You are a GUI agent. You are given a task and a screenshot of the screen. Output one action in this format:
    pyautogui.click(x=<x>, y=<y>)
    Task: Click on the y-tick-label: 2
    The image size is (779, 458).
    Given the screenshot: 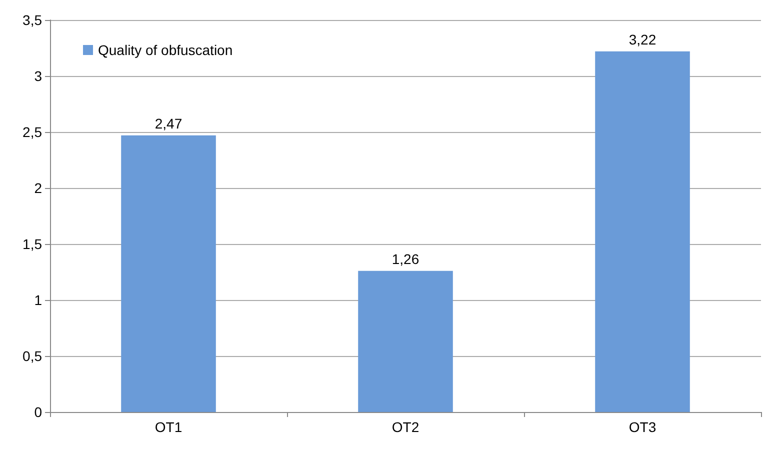 What is the action you would take?
    pyautogui.click(x=38, y=188)
    